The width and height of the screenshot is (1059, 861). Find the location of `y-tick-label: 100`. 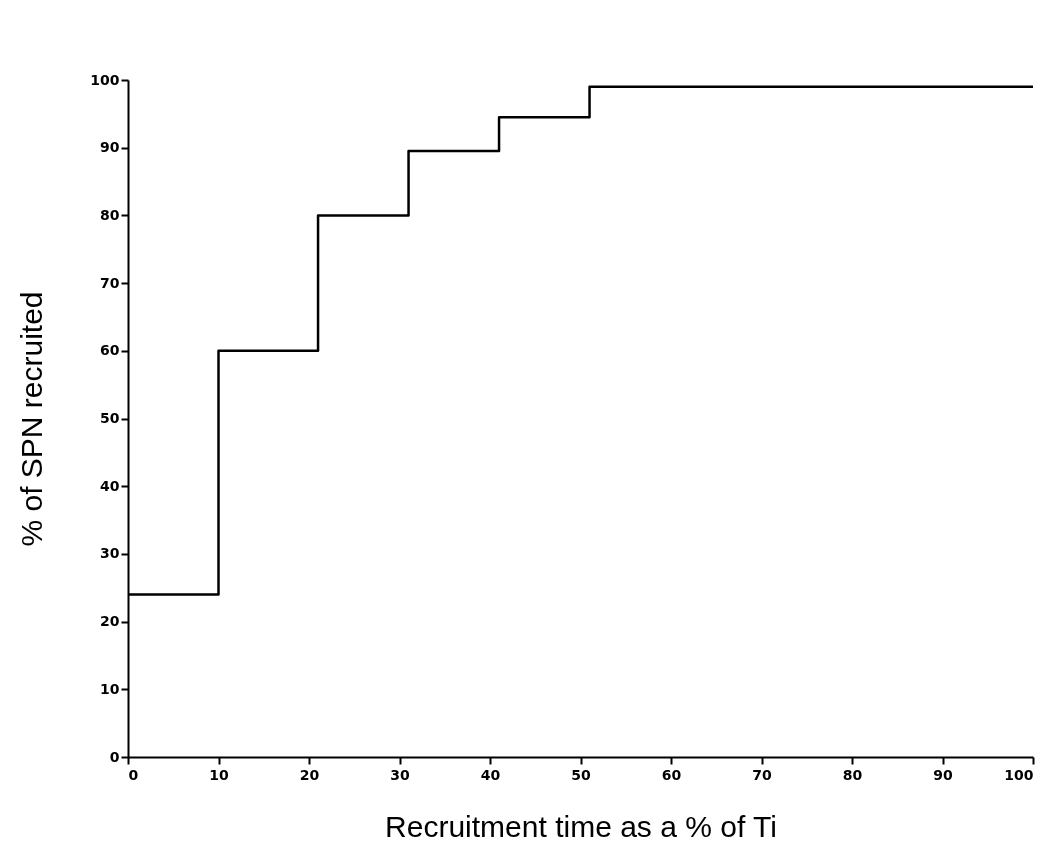

y-tick-label: 100 is located at coordinates (105, 79).